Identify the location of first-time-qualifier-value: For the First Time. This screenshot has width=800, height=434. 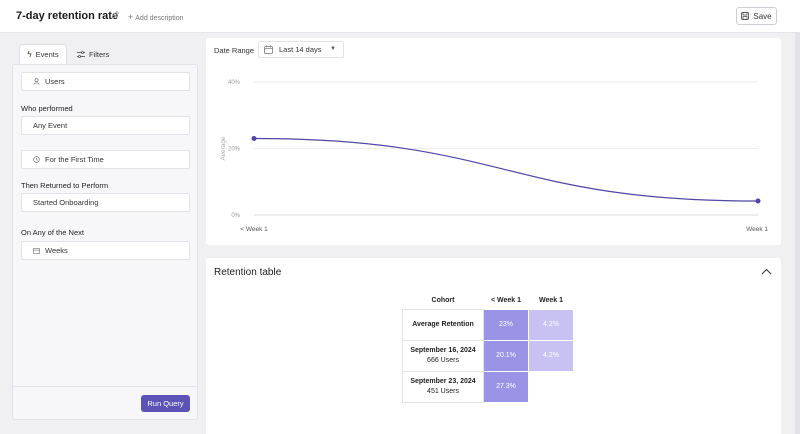
(74, 159).